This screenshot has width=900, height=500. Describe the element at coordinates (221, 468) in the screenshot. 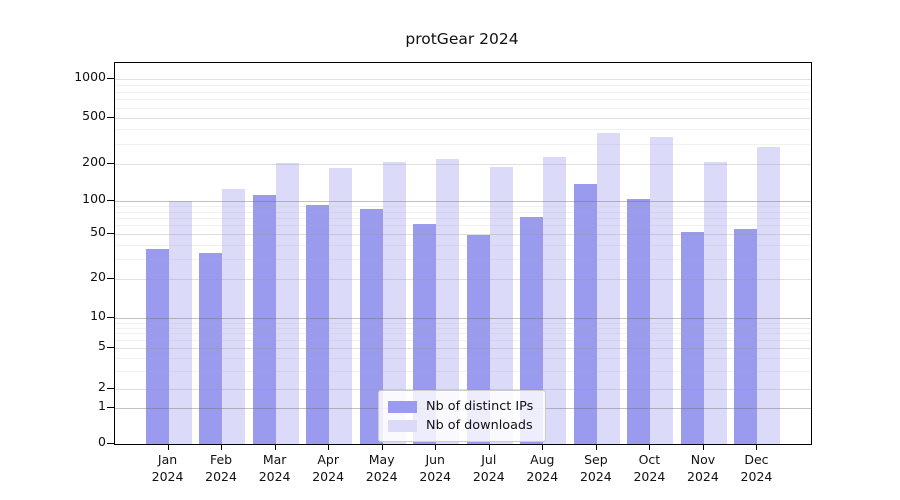

I see `x-tick-label: Feb 2024` at that location.